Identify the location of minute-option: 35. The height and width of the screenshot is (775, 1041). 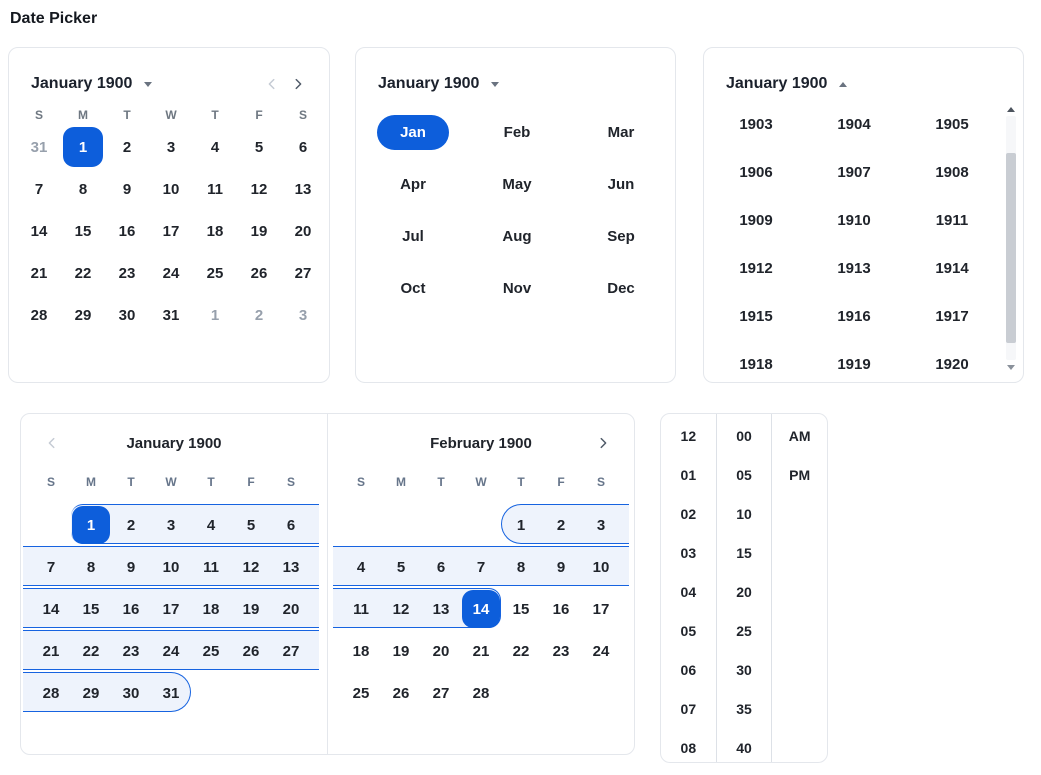
(744, 708).